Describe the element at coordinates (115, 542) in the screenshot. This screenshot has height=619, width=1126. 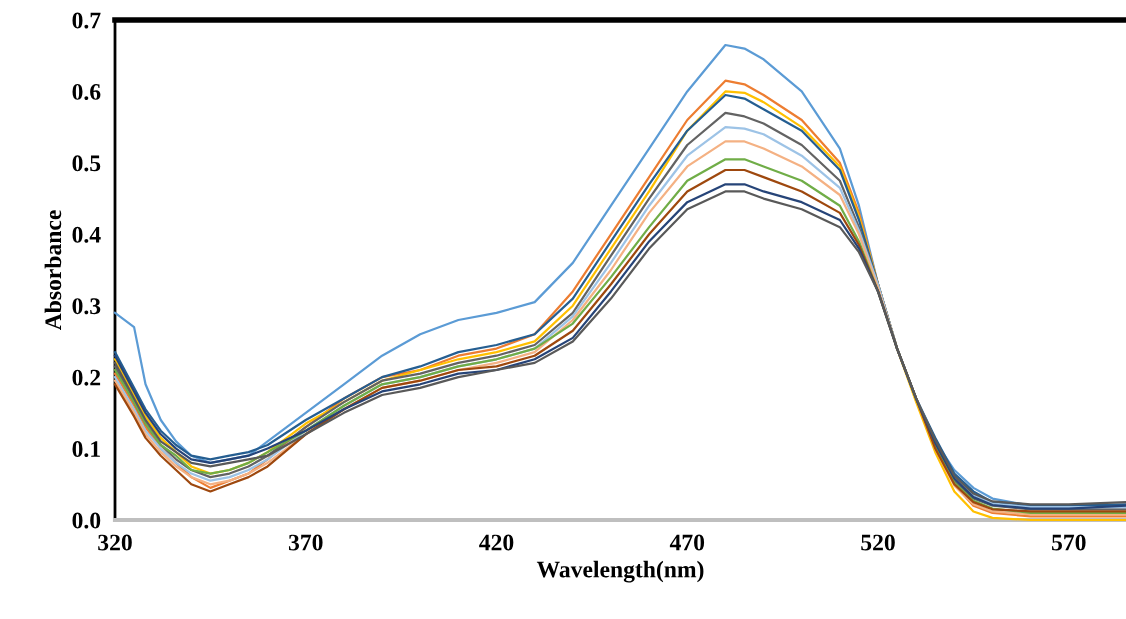
I see `x-tick-label: 320` at that location.